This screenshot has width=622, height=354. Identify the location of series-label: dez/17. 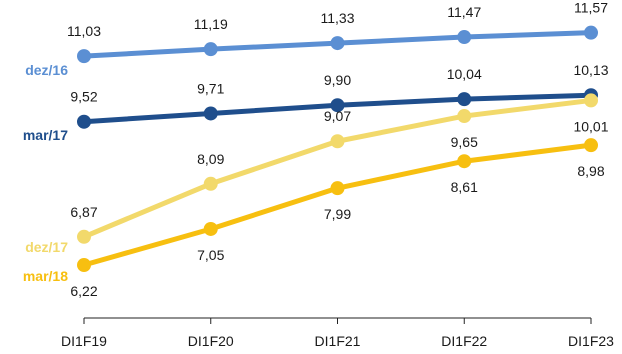
(46, 247).